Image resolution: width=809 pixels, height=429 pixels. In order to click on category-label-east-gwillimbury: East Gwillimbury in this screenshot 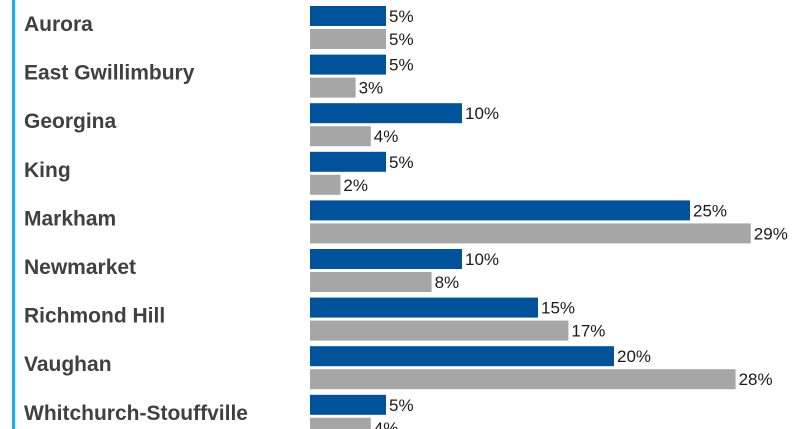, I will do `click(109, 73)`.